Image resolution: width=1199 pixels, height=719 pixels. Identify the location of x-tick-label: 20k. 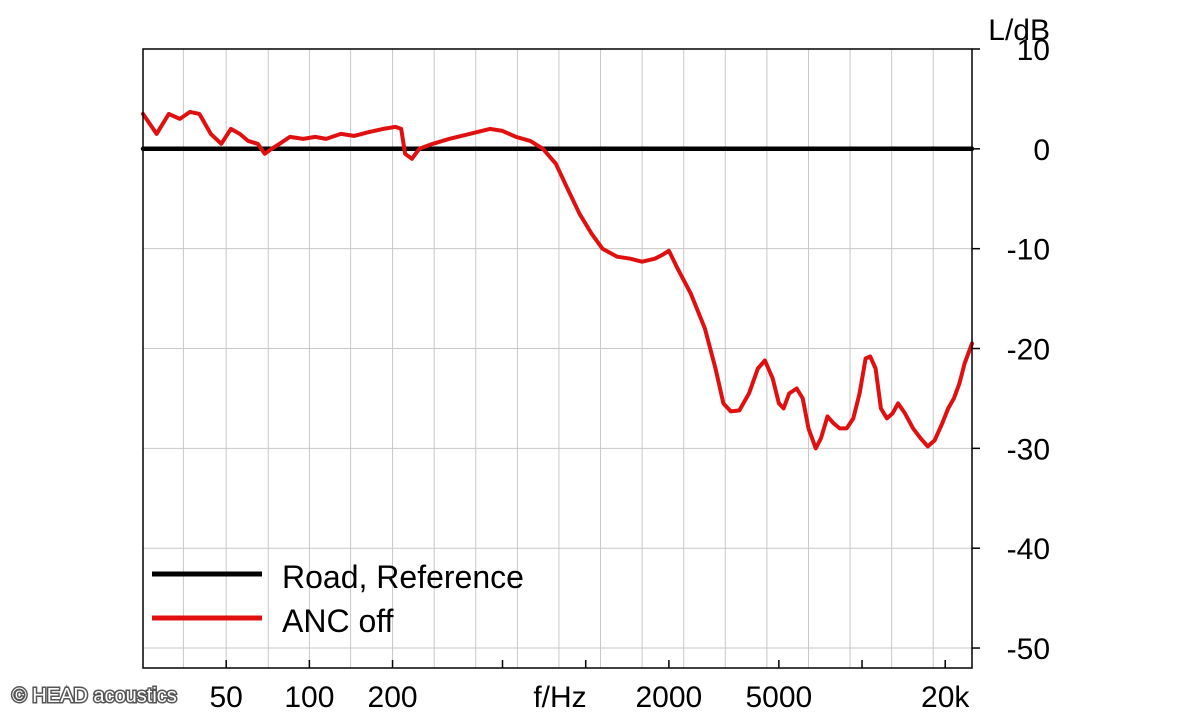
(945, 697).